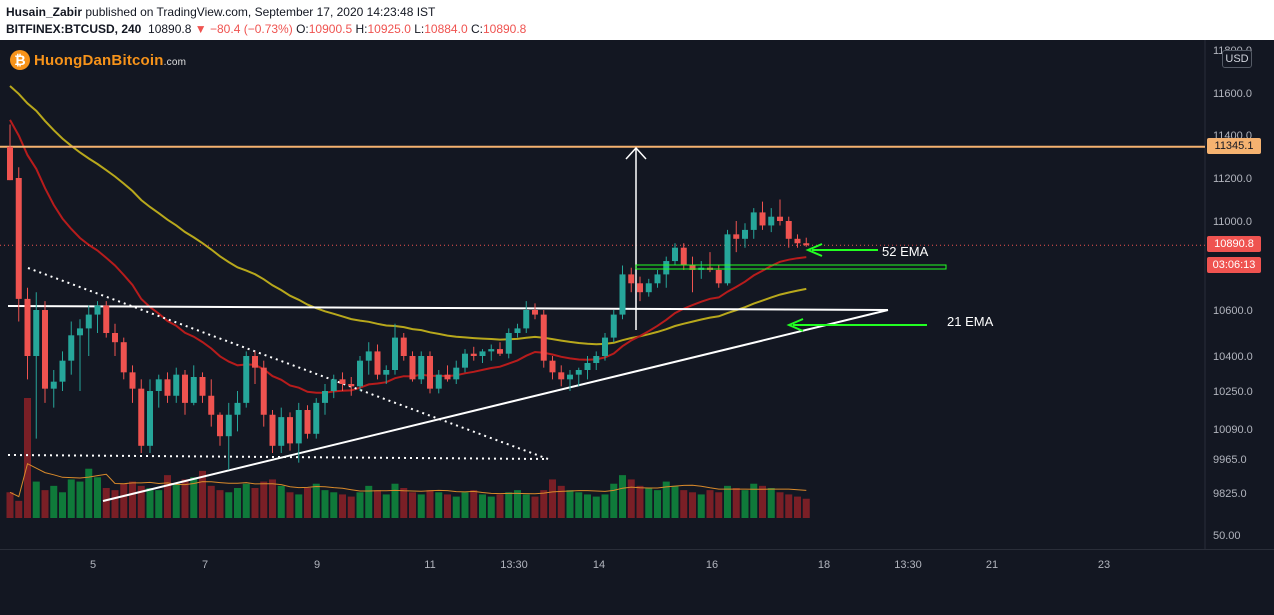 The width and height of the screenshot is (1274, 615). Describe the element at coordinates (44, 12) in the screenshot. I see `author-name: Husain_Zabir` at that location.